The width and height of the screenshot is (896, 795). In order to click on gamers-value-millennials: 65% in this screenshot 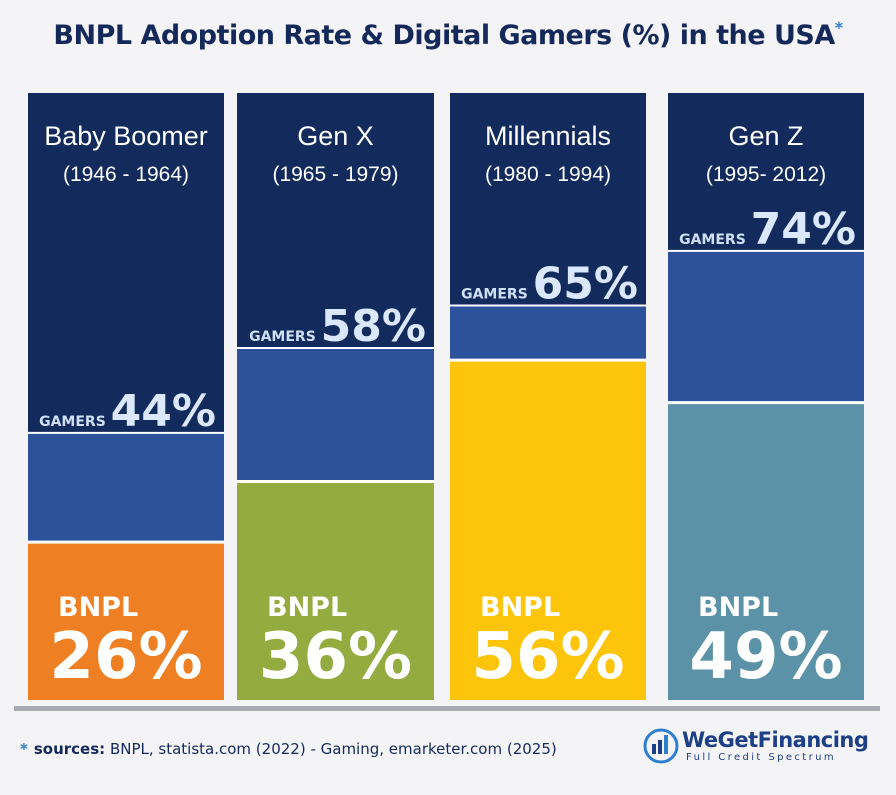, I will do `click(585, 283)`.